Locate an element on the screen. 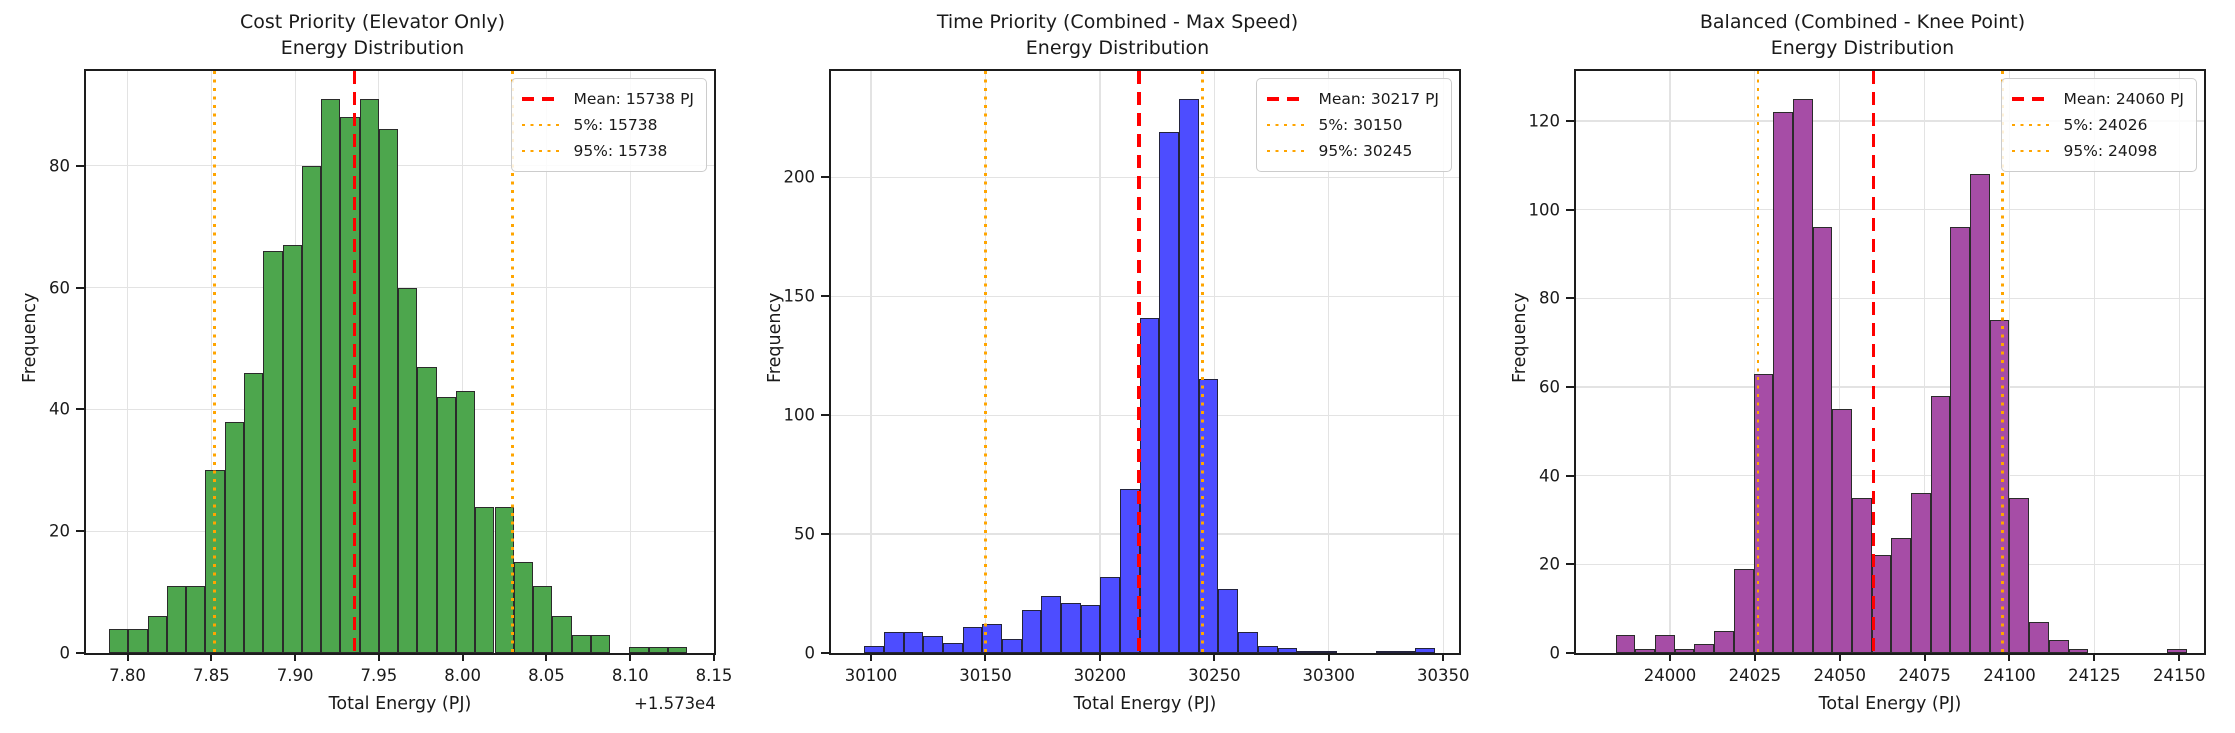 This screenshot has width=2235, height=733. x-tick-label: 24000 is located at coordinates (1670, 675).